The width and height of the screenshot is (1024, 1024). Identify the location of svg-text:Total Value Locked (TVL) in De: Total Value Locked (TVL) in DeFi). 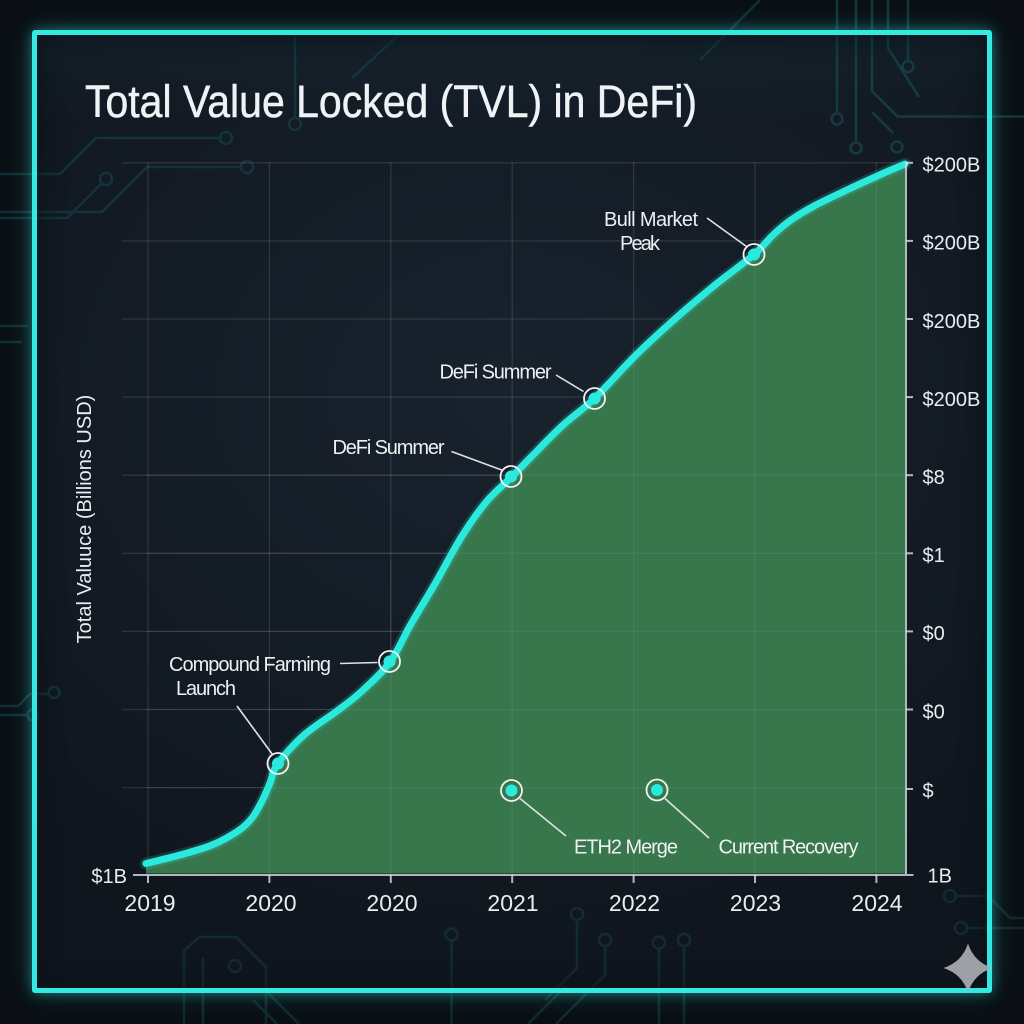
(391, 101).